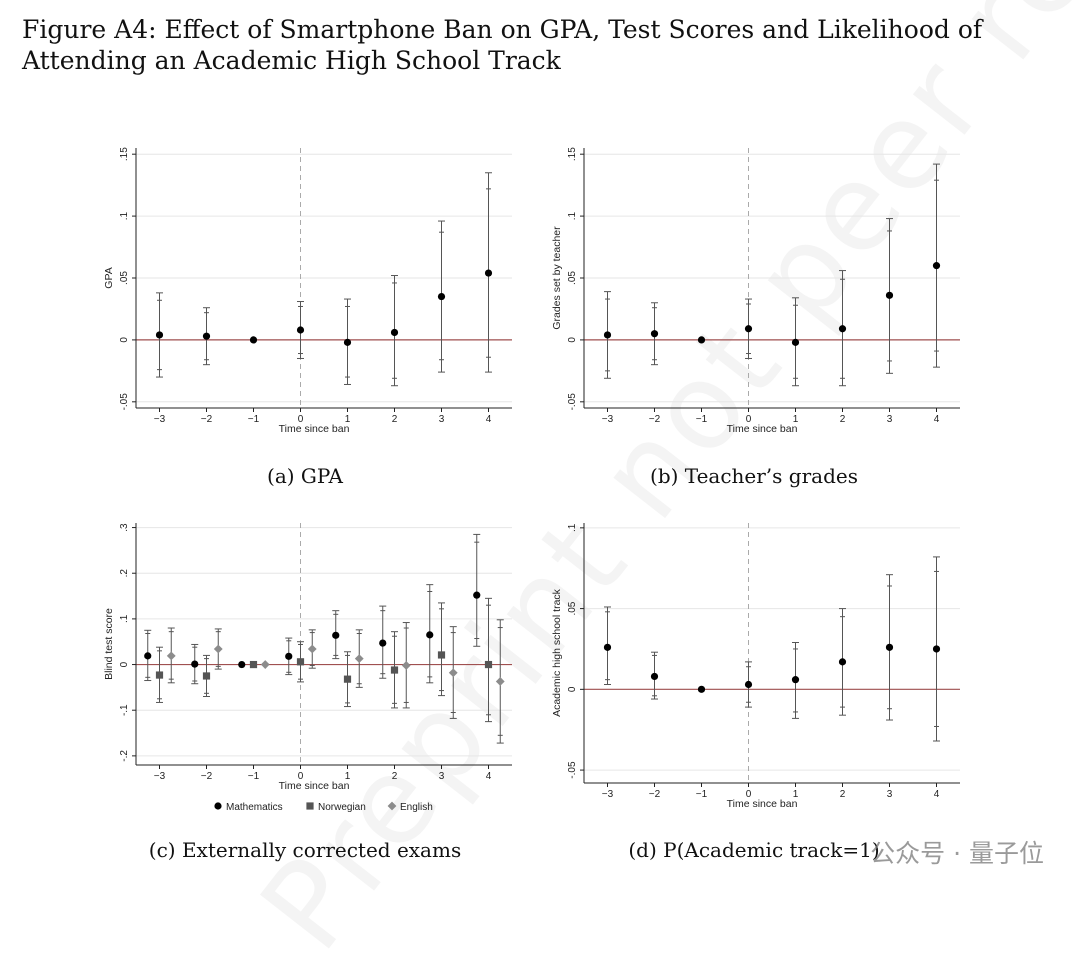 This screenshot has width=1080, height=976. I want to click on p3-xtick-label-4: 1, so click(796, 794).